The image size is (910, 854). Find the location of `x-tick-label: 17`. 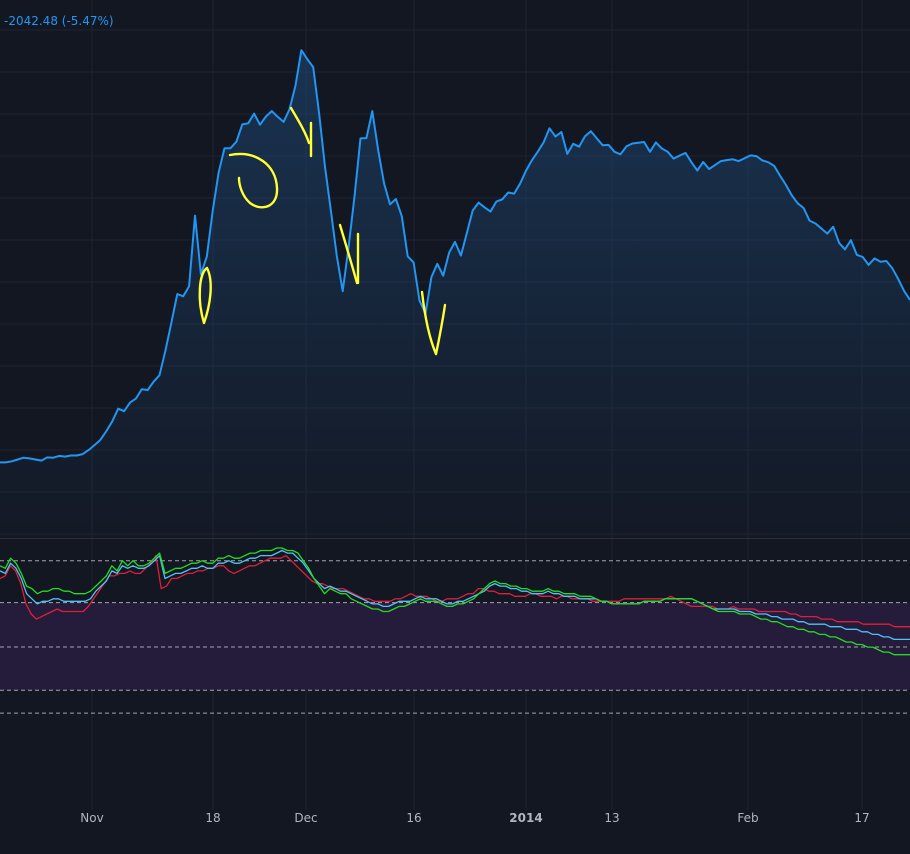

x-tick-label: 17 is located at coordinates (861, 818).